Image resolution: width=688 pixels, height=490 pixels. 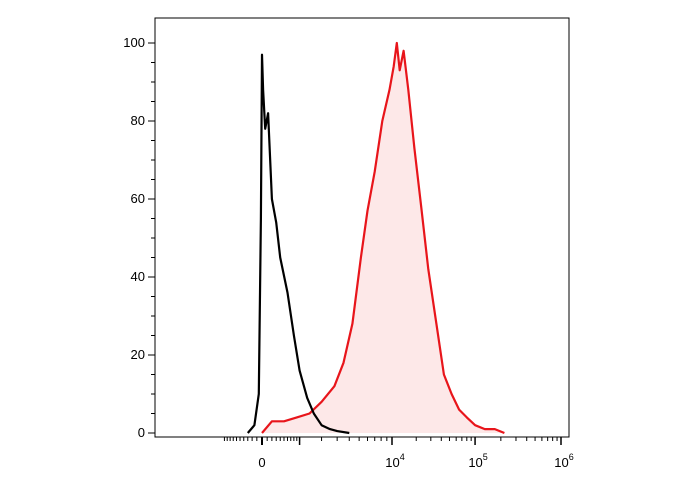 What do you see at coordinates (138, 120) in the screenshot?
I see `y-tick-label: 80` at bounding box center [138, 120].